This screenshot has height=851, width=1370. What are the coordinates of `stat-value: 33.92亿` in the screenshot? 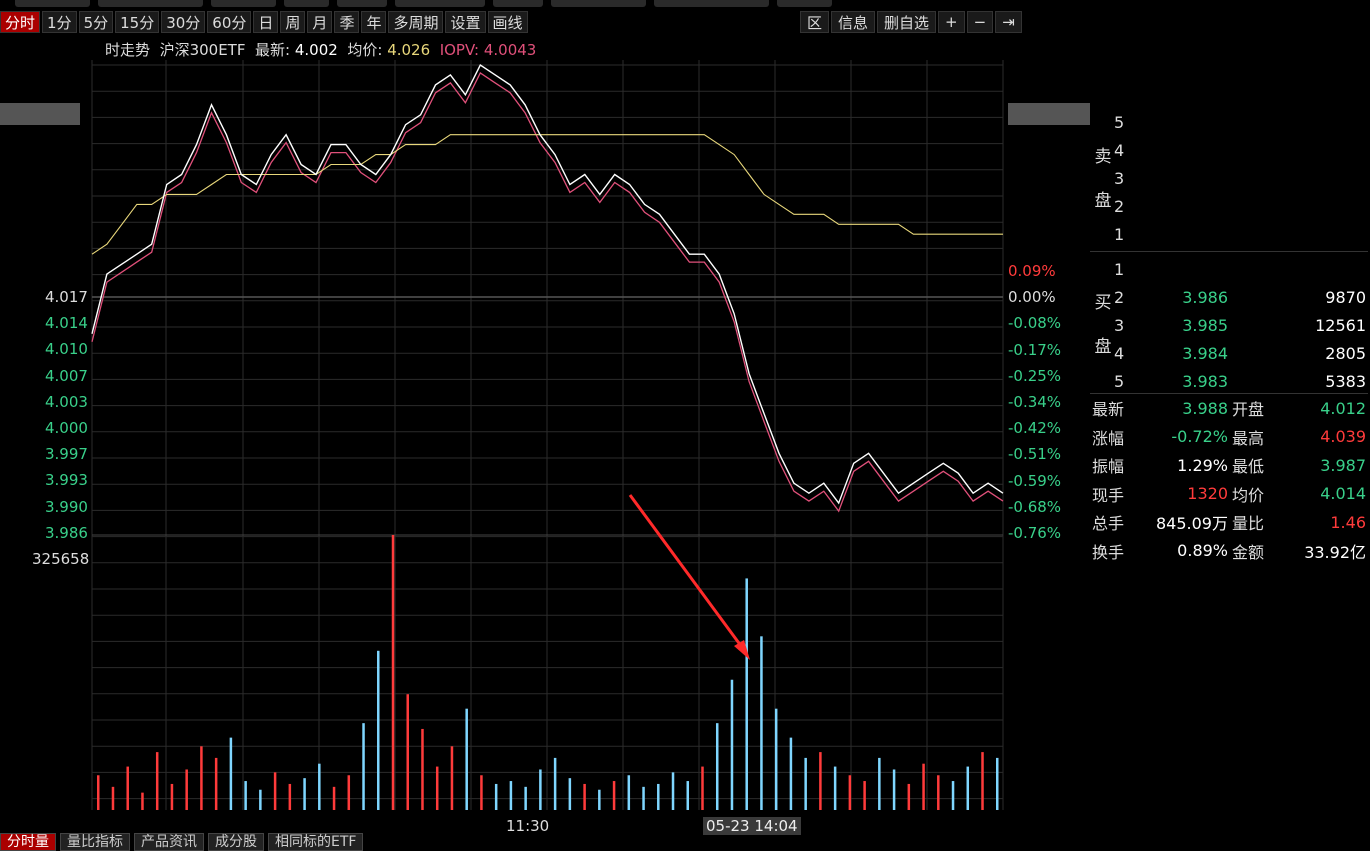 It's located at (1335, 552).